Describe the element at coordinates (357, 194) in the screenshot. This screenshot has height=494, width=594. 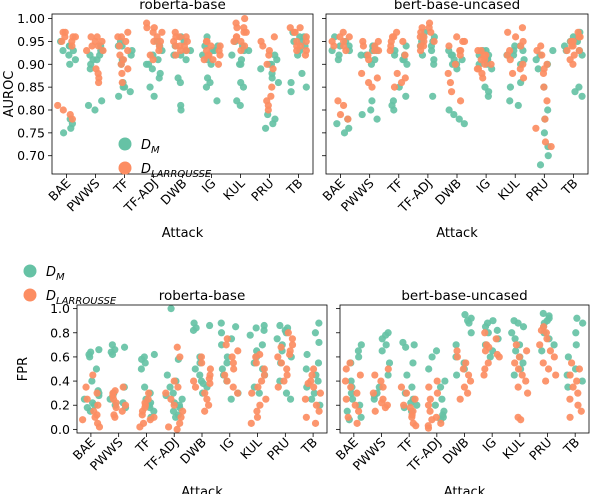
I see `x-tick-label: PWWS` at that location.